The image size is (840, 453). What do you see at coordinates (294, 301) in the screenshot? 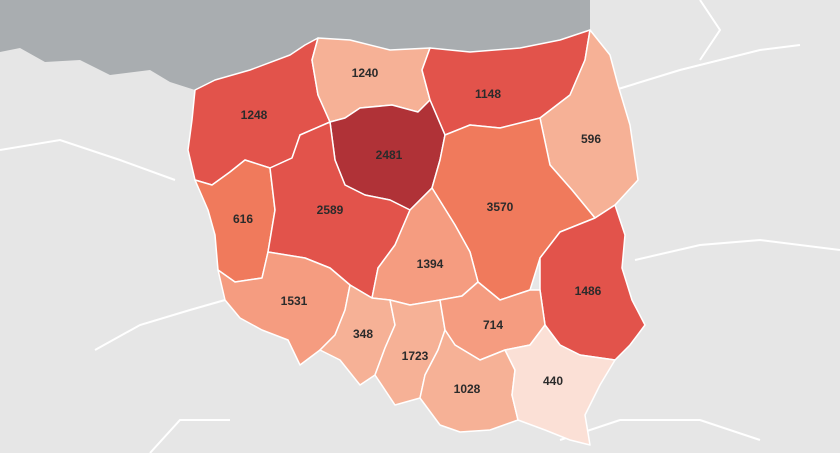
I see `value-label-dolnoslaskie: 1531` at bounding box center [294, 301].